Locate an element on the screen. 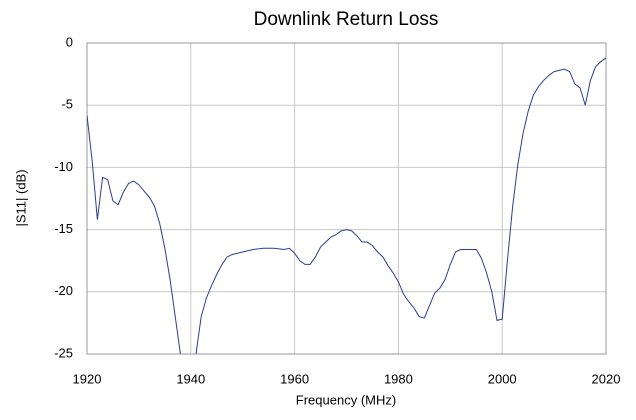 Image resolution: width=636 pixels, height=420 pixels. y-tick-label: -5 is located at coordinates (67, 104).